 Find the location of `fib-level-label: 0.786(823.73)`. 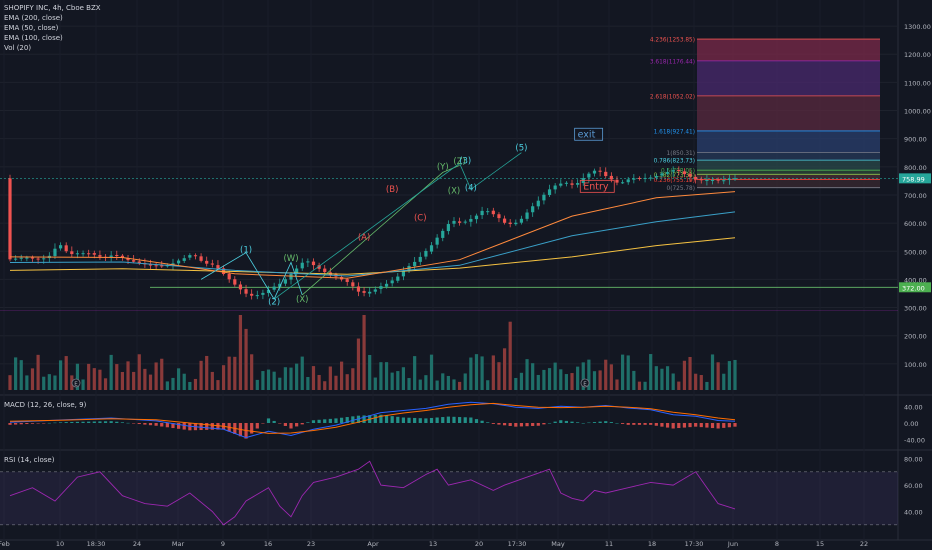

fib-level-label: 0.786(823.73) is located at coordinates (674, 162).